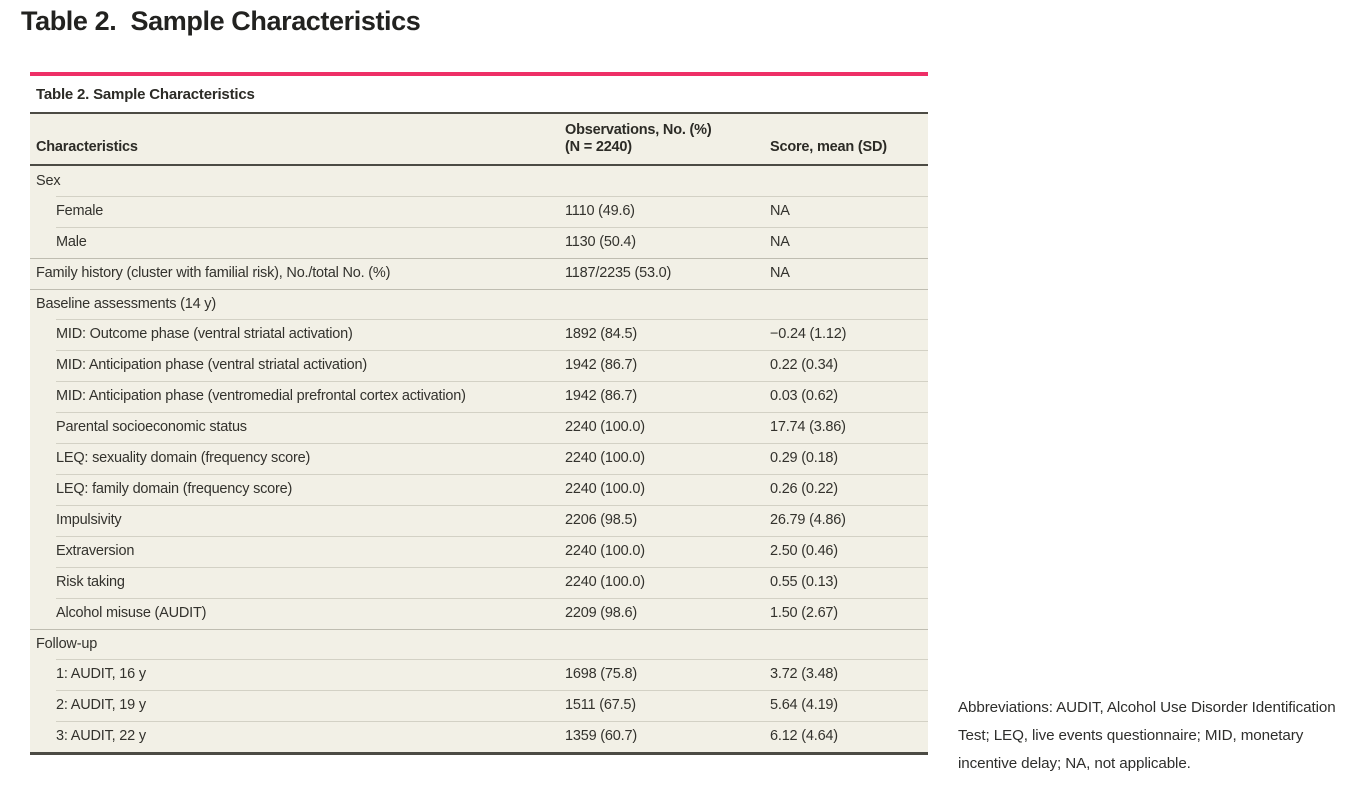  What do you see at coordinates (101, 736) in the screenshot?
I see `row-label: 3: AUDIT, 22 y` at bounding box center [101, 736].